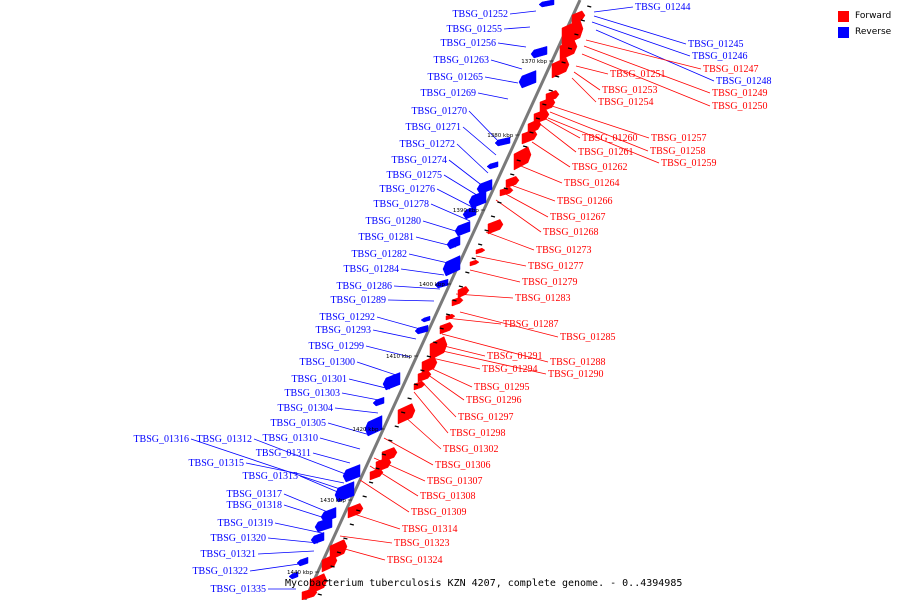 The image size is (900, 600). I want to click on gene-label-tbsg-01306: TBSG_01306, so click(463, 465).